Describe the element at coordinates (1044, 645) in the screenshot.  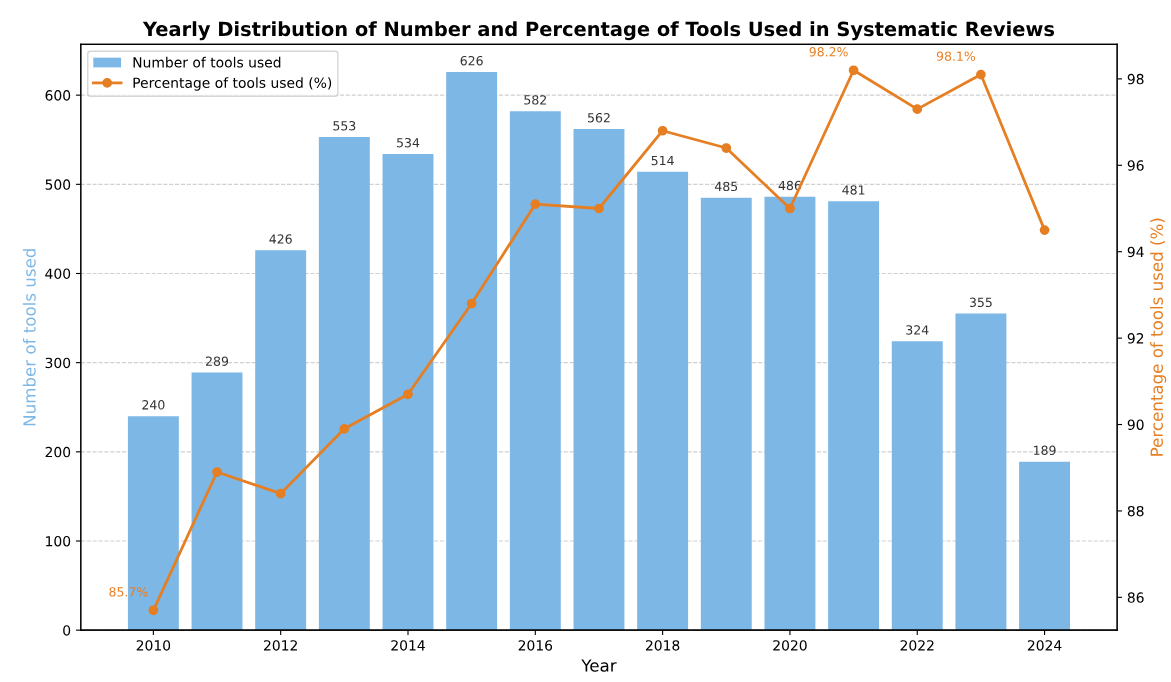
I see `x-tick-label: 2024` at that location.